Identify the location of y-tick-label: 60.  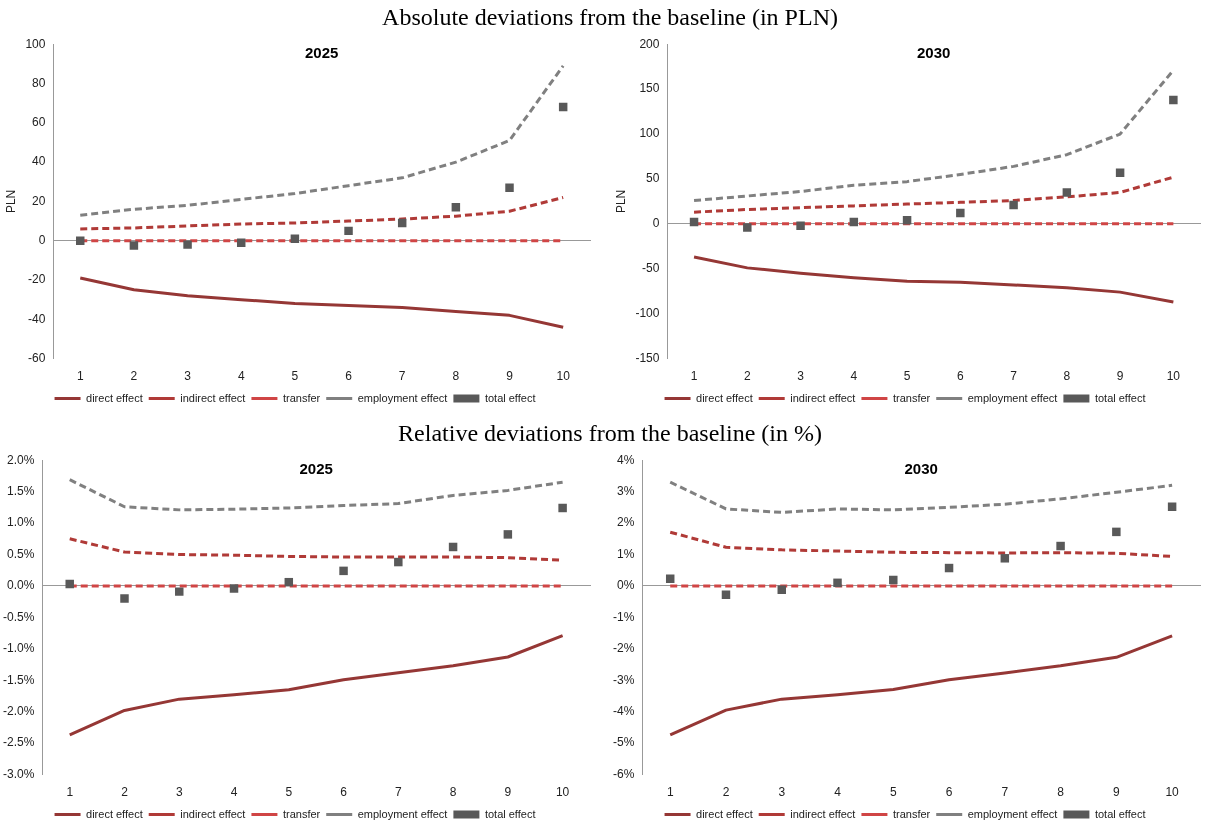
(39, 122).